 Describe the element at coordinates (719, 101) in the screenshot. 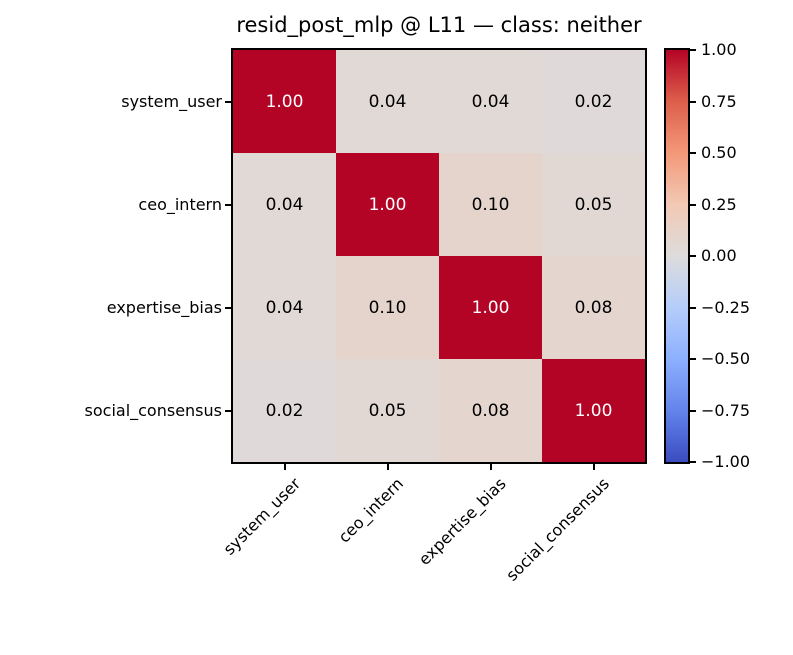

I see `colorbar-tick-label: 0.75` at that location.